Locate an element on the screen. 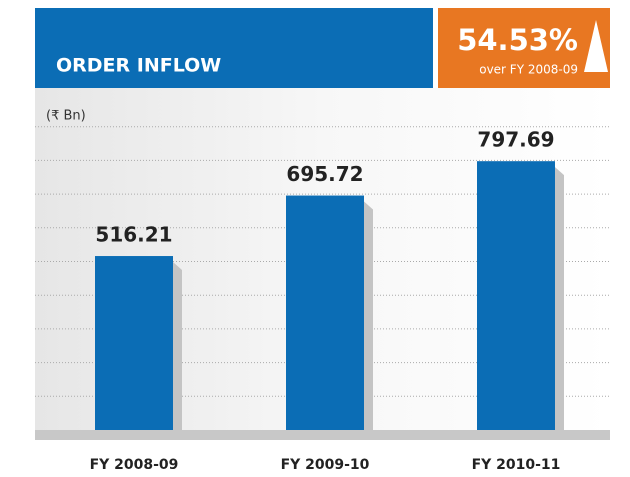 Image resolution: width=630 pixels, height=477 pixels. value-label: 797.69 is located at coordinates (515, 140).